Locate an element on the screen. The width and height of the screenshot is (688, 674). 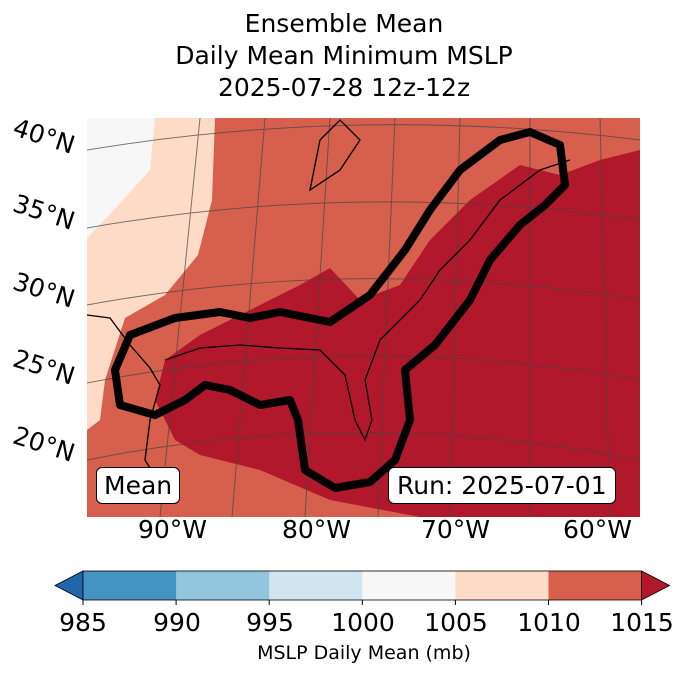
colorbar is located at coordinates (362, 587).